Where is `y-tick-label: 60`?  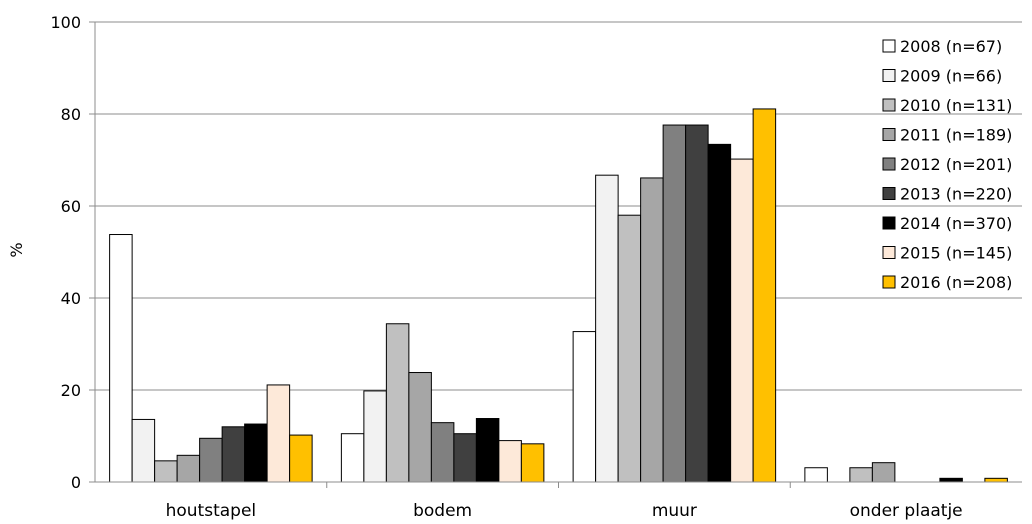 y-tick-label: 60 is located at coordinates (71, 206).